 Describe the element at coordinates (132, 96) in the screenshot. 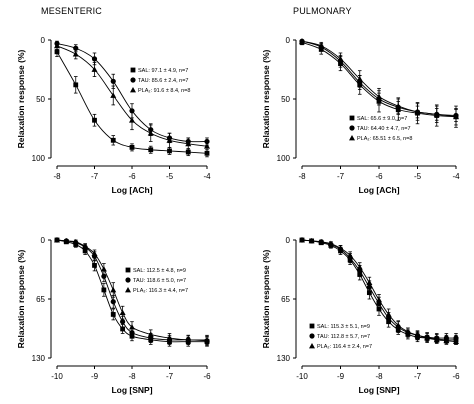

I see `series-curve` at that location.